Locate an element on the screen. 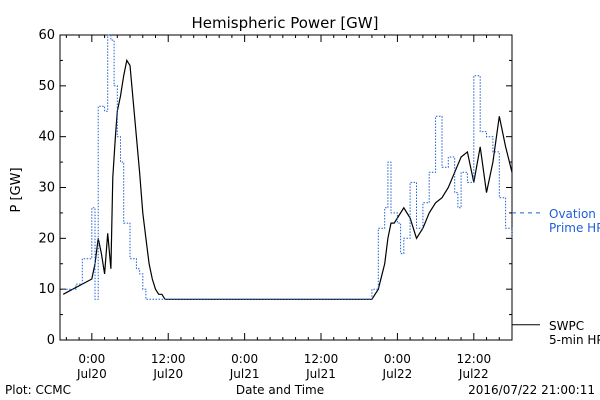 Image resolution: width=600 pixels, height=400 pixels. footer-plot-credit: Plot: CCMC is located at coordinates (38, 390).